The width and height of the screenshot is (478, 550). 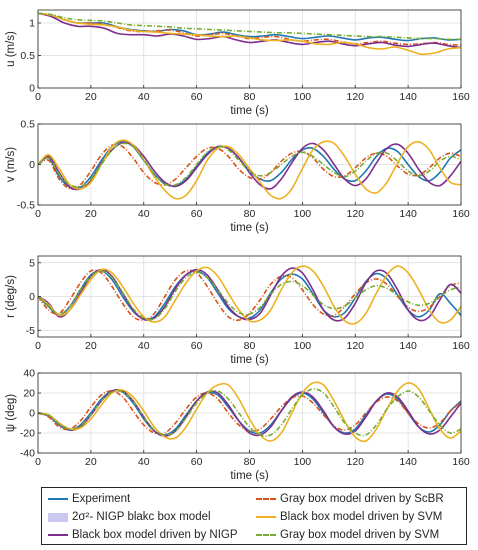 What do you see at coordinates (11, 164) in the screenshot?
I see `y-axis-label: v (m/s)` at bounding box center [11, 164].